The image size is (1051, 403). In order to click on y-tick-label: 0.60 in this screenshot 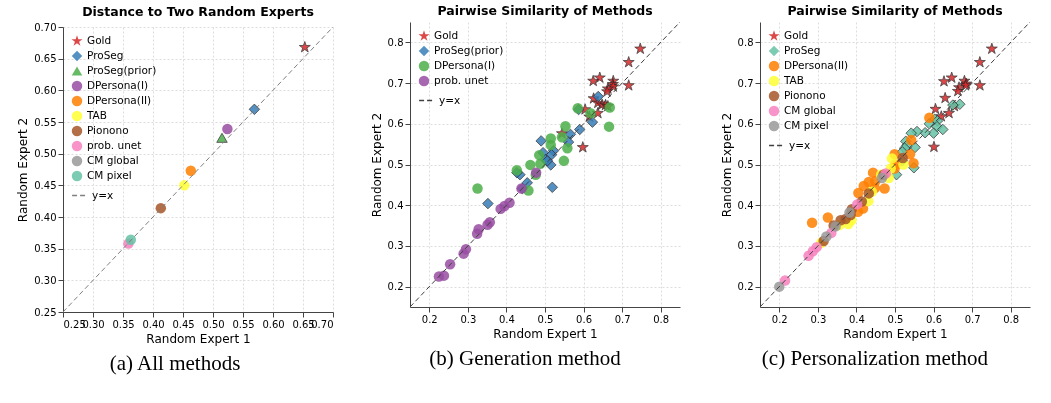, I will do `click(45, 90)`.